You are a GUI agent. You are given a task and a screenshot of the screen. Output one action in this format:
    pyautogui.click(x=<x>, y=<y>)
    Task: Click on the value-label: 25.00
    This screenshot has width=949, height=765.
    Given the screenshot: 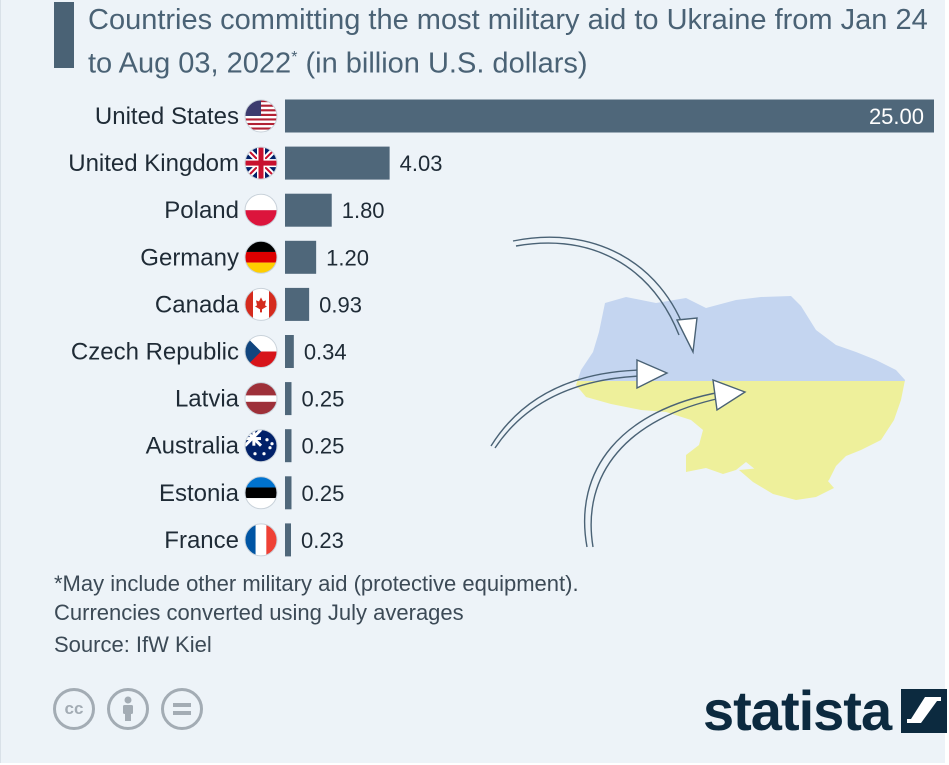 What is the action you would take?
    pyautogui.click(x=896, y=116)
    